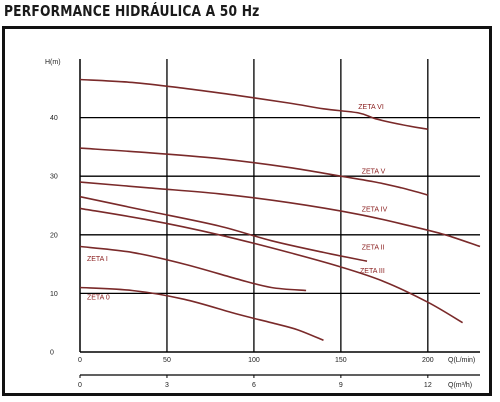  What do you see at coordinates (461, 360) in the screenshot?
I see `x-axis-label: Q(L/min)` at bounding box center [461, 360].